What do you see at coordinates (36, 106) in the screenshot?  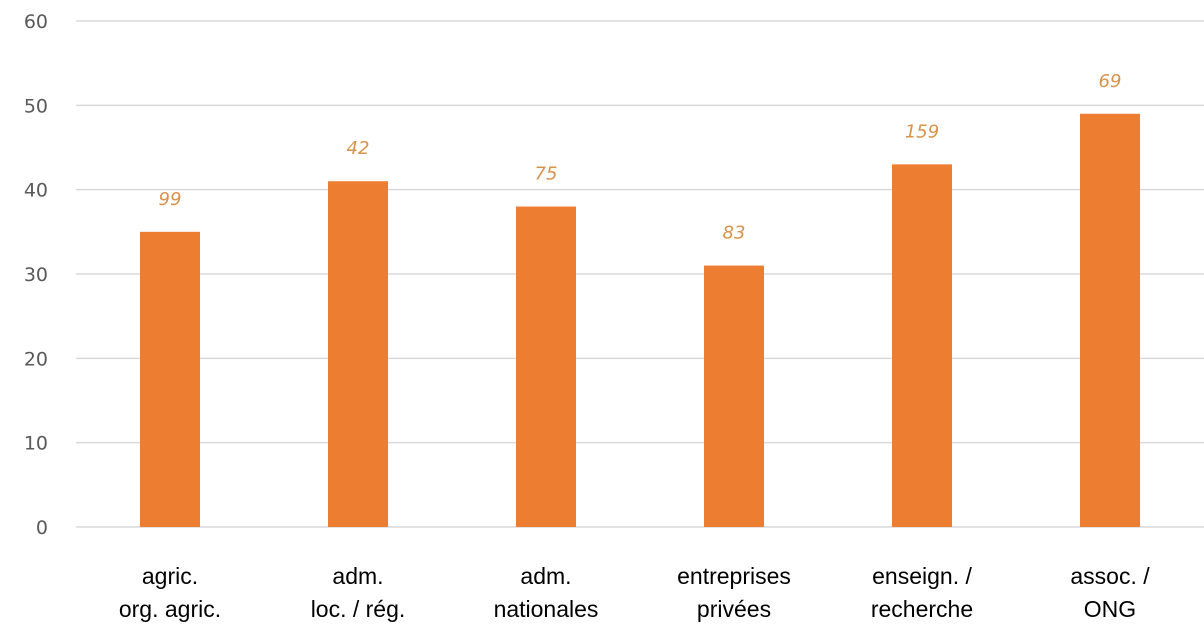 I see `y-tick-label: 50` at bounding box center [36, 106].